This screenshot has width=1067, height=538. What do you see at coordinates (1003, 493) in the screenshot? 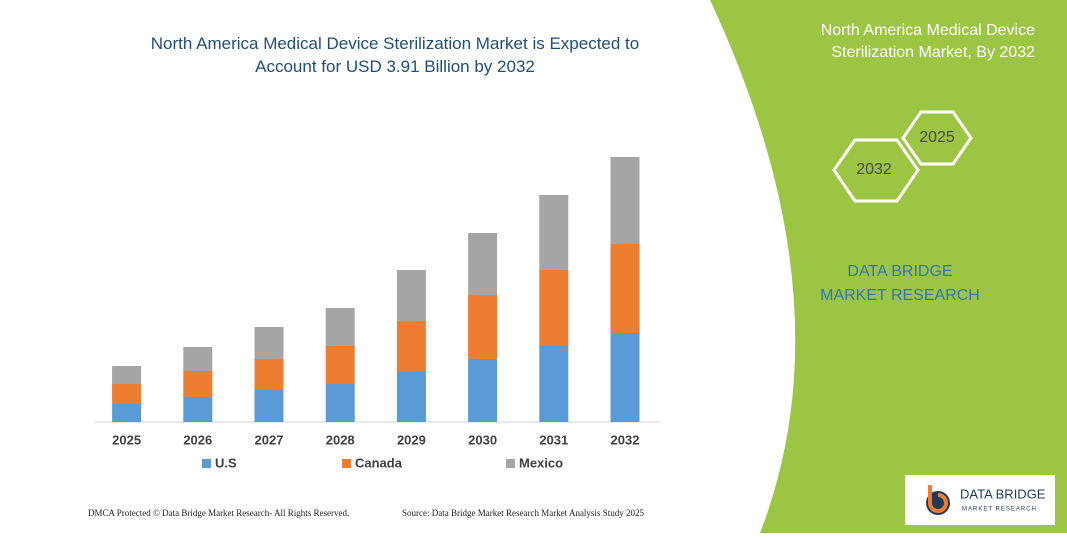
I see `logo-name: DATA BRIDGE` at bounding box center [1003, 493].